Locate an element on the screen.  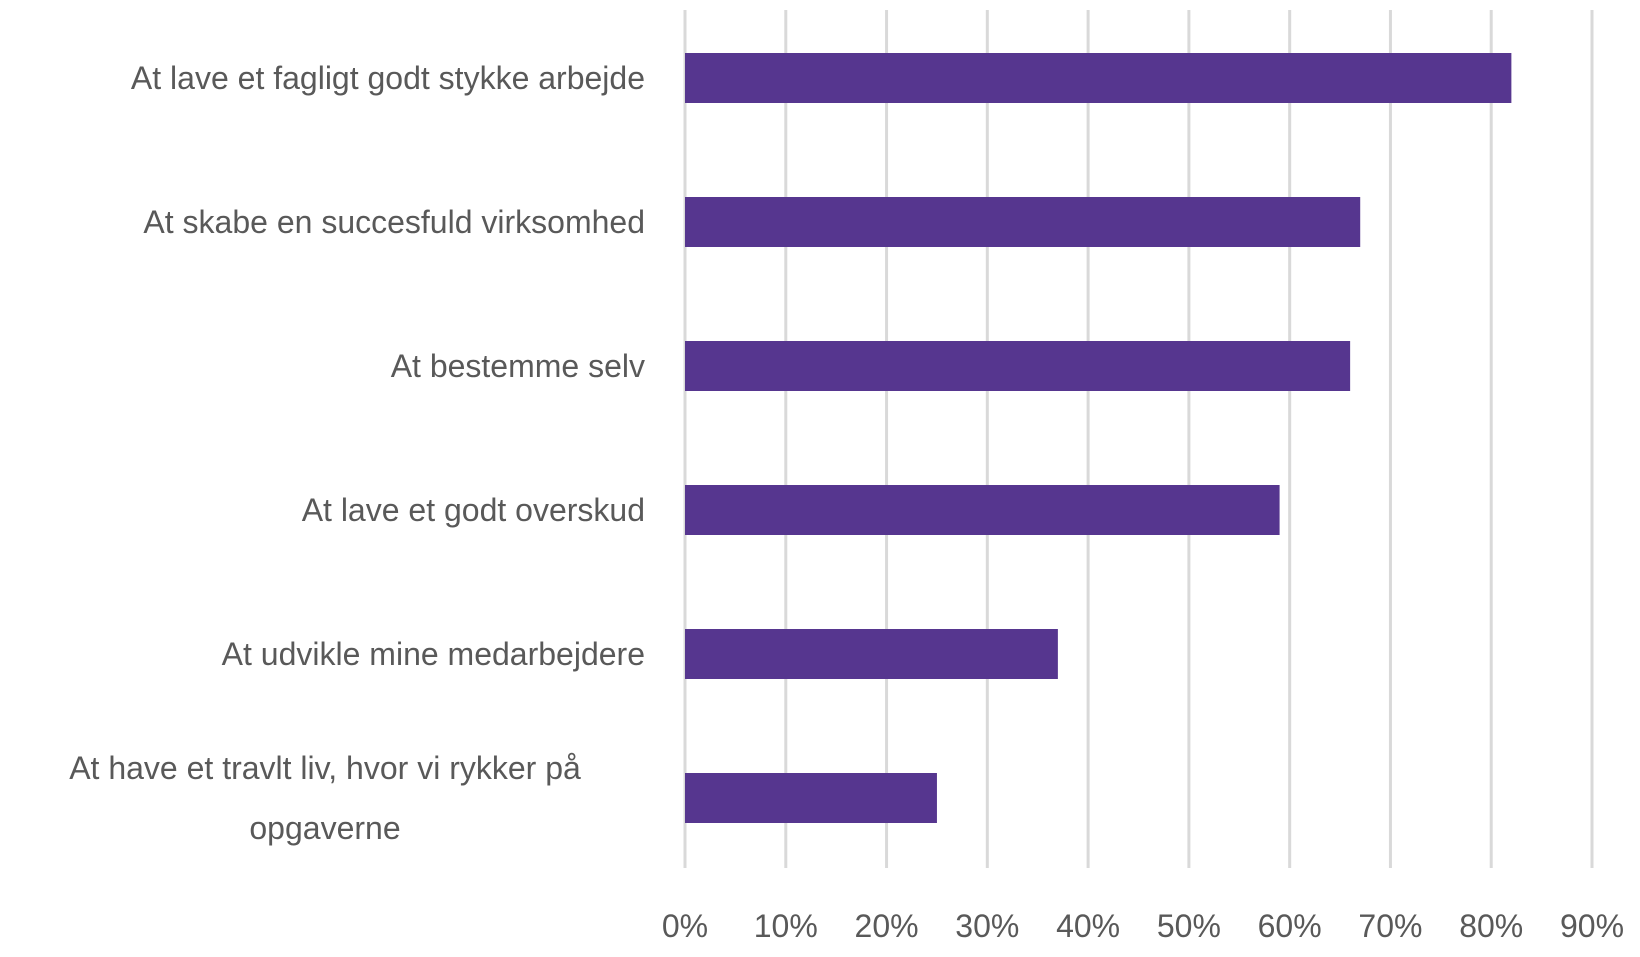
x-tick-label: 90% is located at coordinates (1592, 926).